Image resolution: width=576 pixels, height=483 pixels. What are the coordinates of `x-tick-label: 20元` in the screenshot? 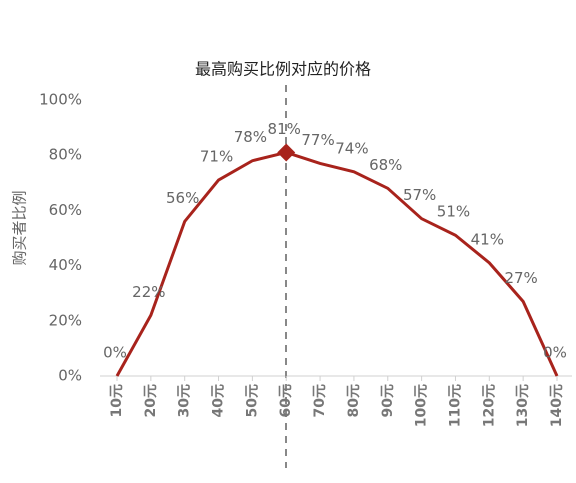 It's located at (151, 400).